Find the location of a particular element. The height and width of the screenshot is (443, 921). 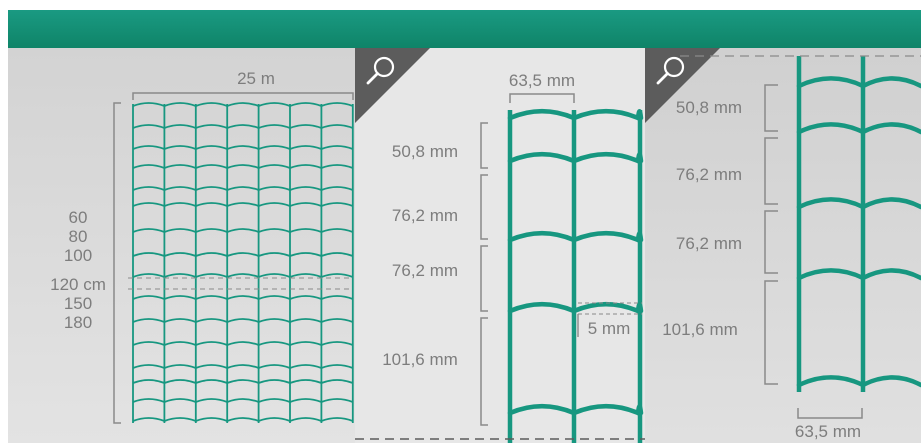

wire-thickness-label: 5 mm is located at coordinates (609, 328).